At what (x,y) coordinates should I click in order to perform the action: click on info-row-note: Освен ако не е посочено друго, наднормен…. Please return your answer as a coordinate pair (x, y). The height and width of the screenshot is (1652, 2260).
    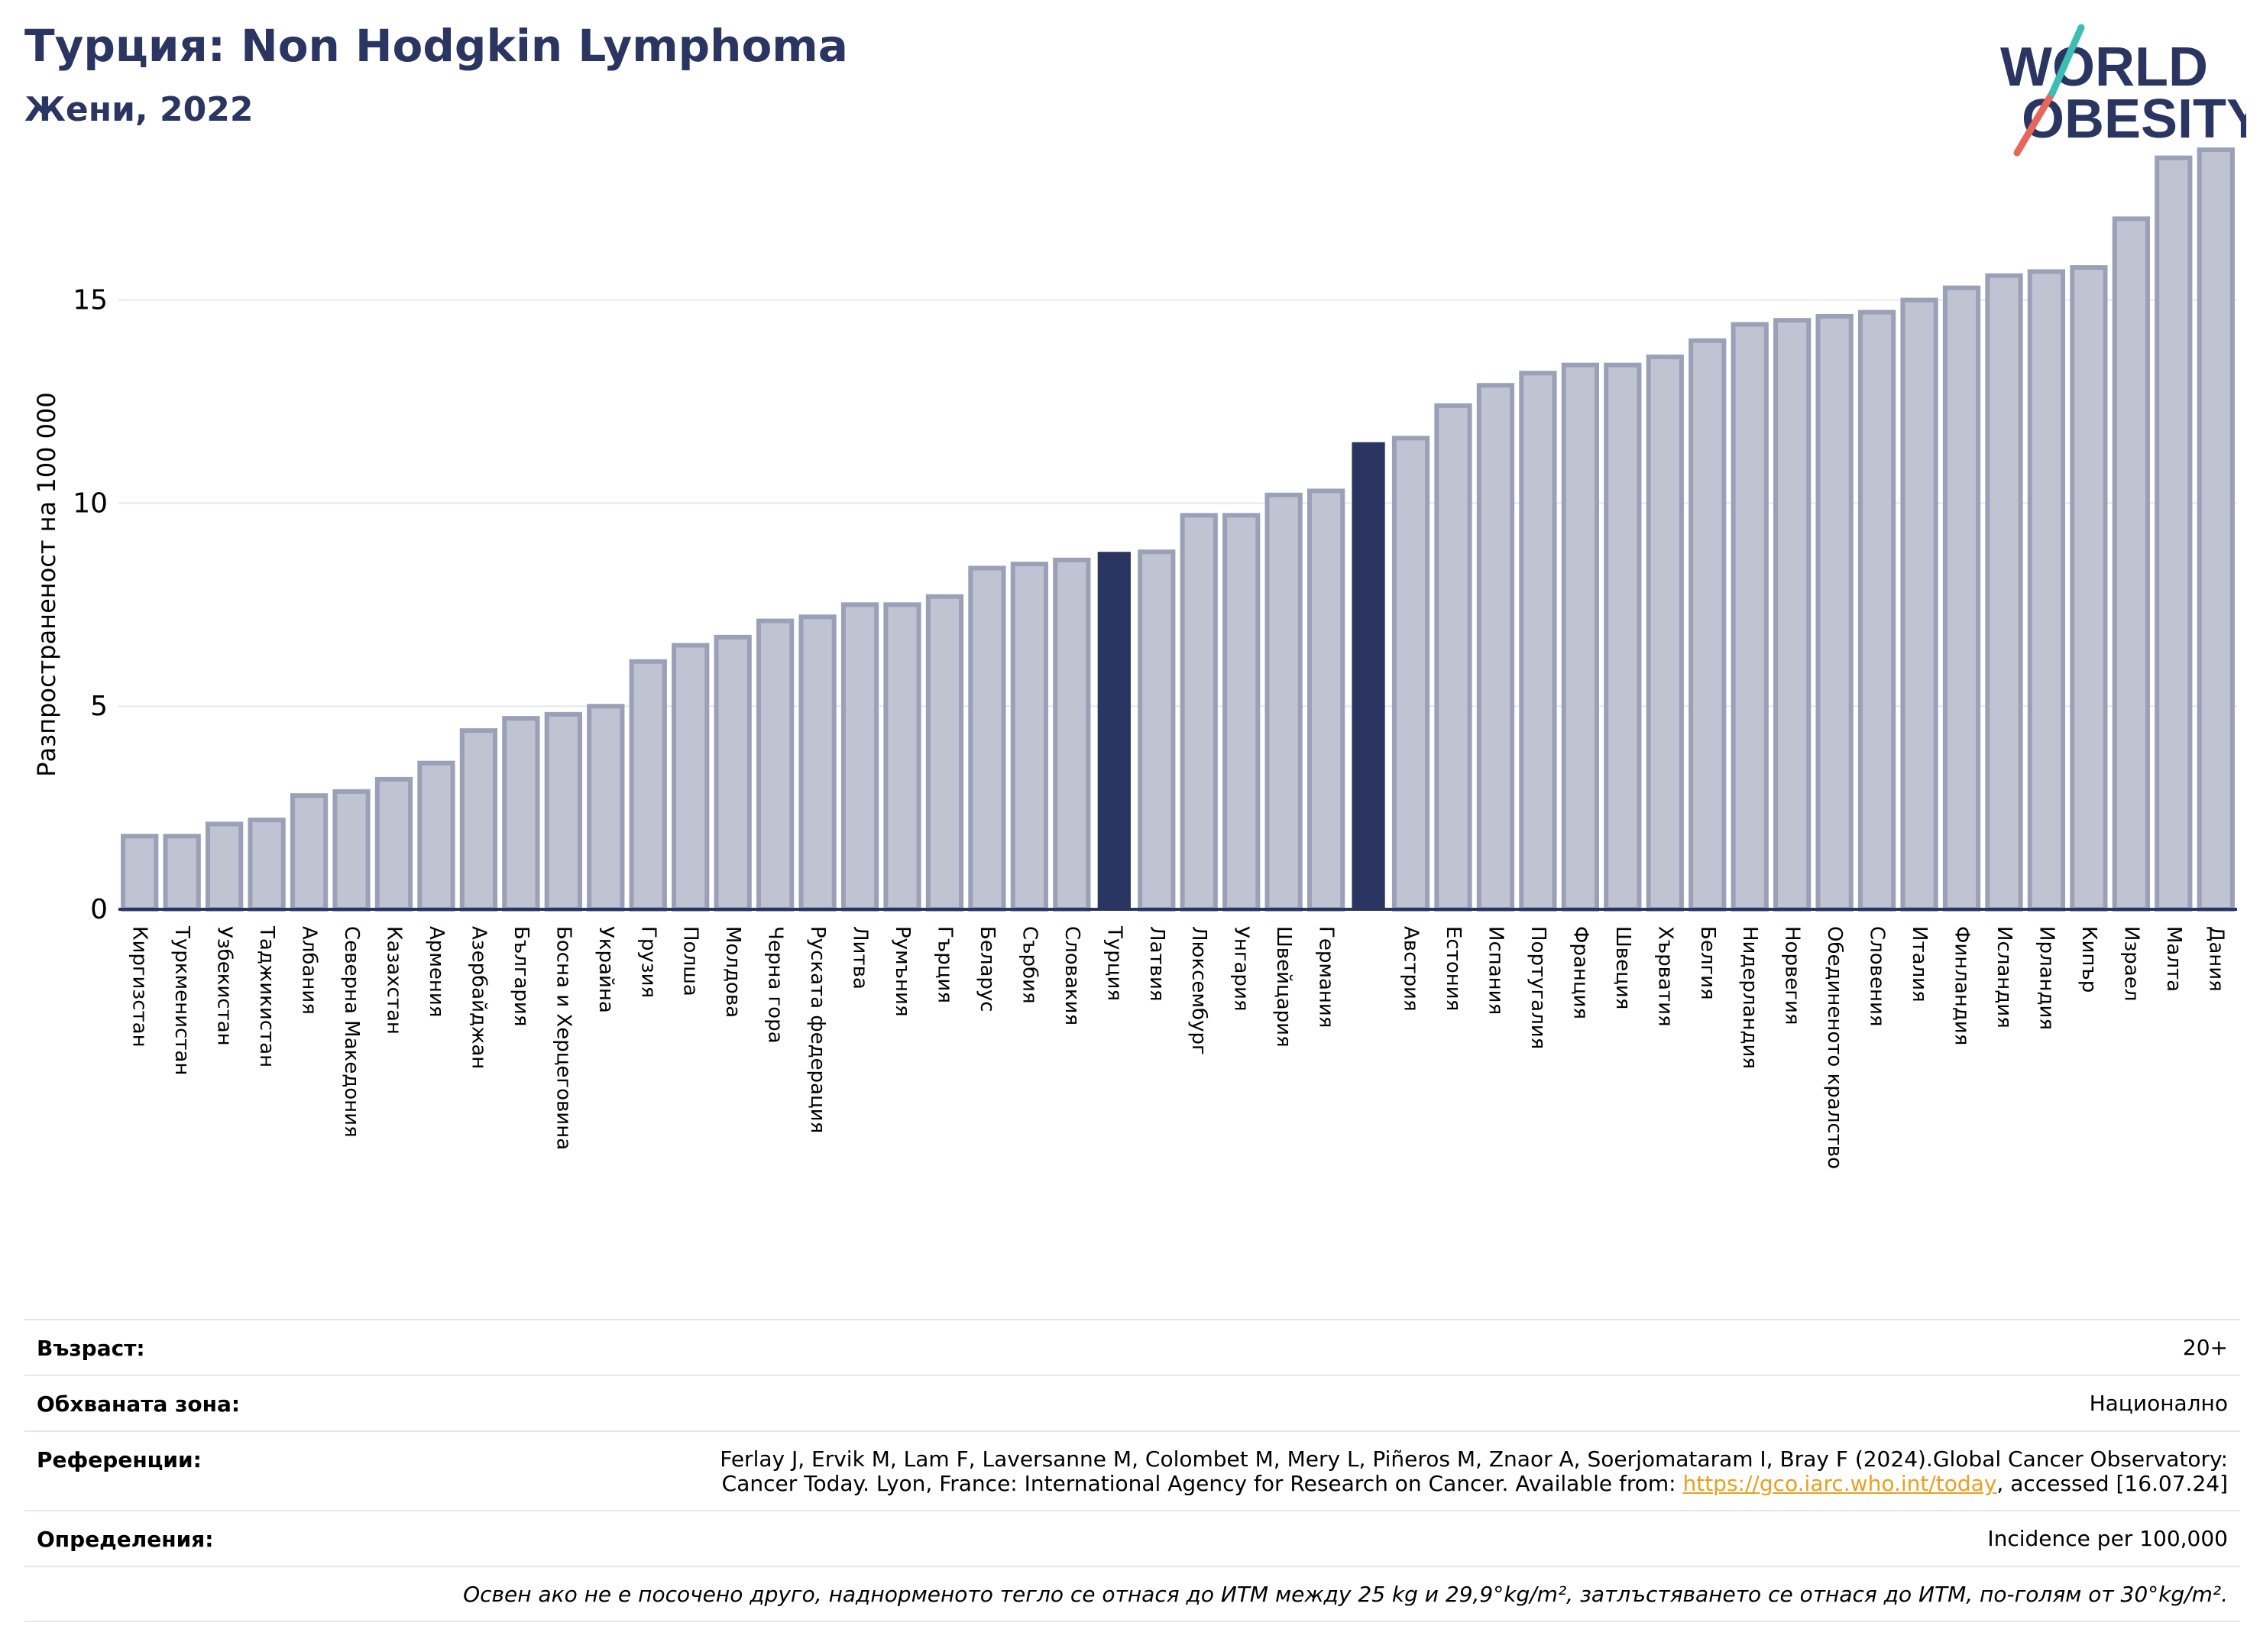
    Looking at the image, I should click on (1132, 1594).